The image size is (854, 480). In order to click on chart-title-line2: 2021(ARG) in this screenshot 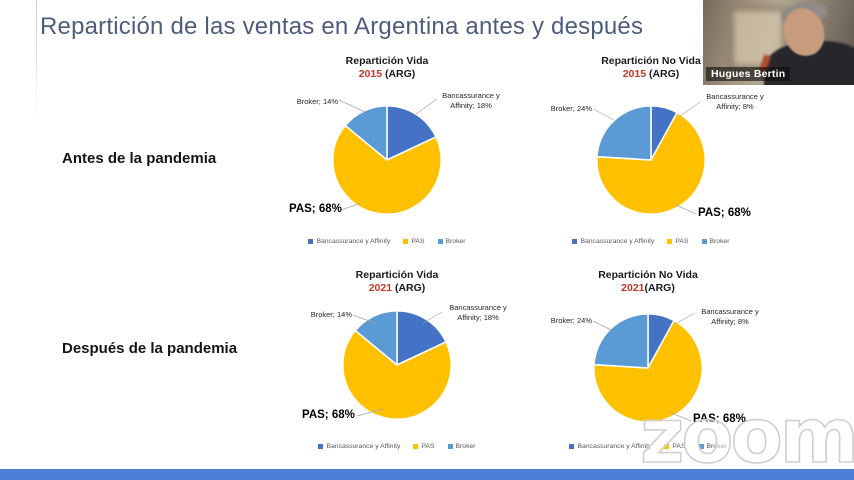, I will do `click(648, 288)`.